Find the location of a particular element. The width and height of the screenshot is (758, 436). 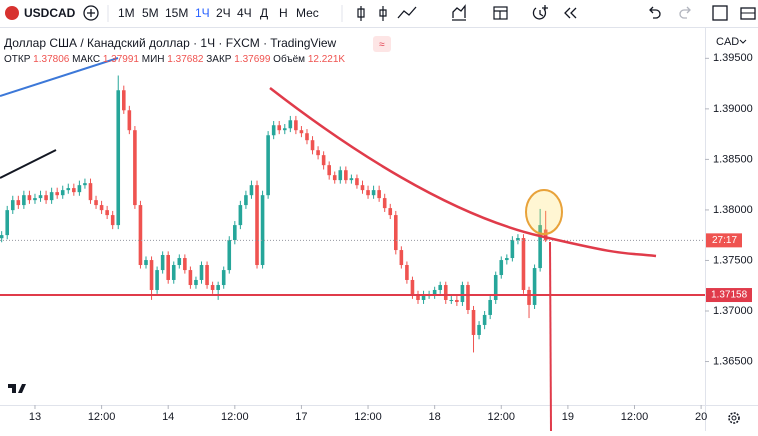

candle-style-button is located at coordinates (372, 13).